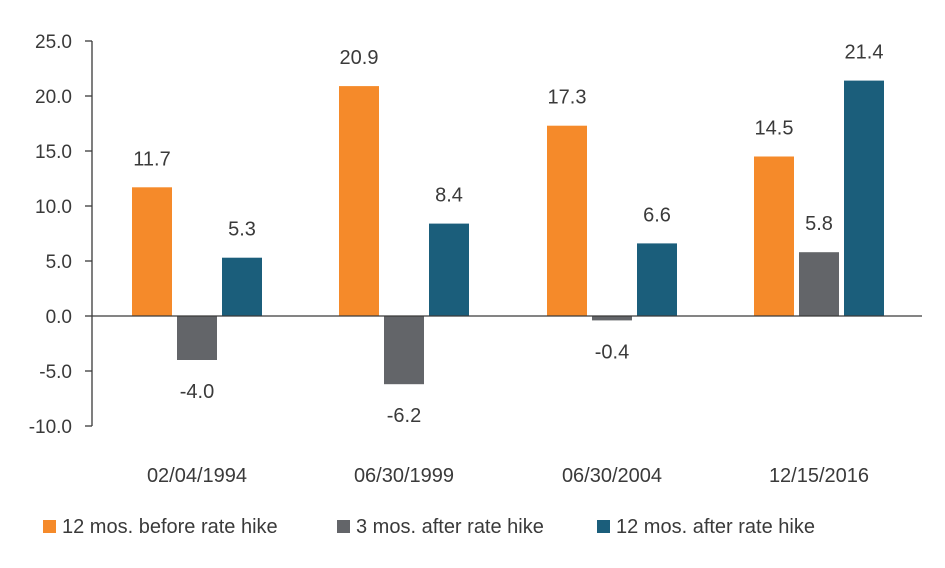 The width and height of the screenshot is (945, 568). What do you see at coordinates (774, 129) in the screenshot?
I see `data-label: 14.5` at bounding box center [774, 129].